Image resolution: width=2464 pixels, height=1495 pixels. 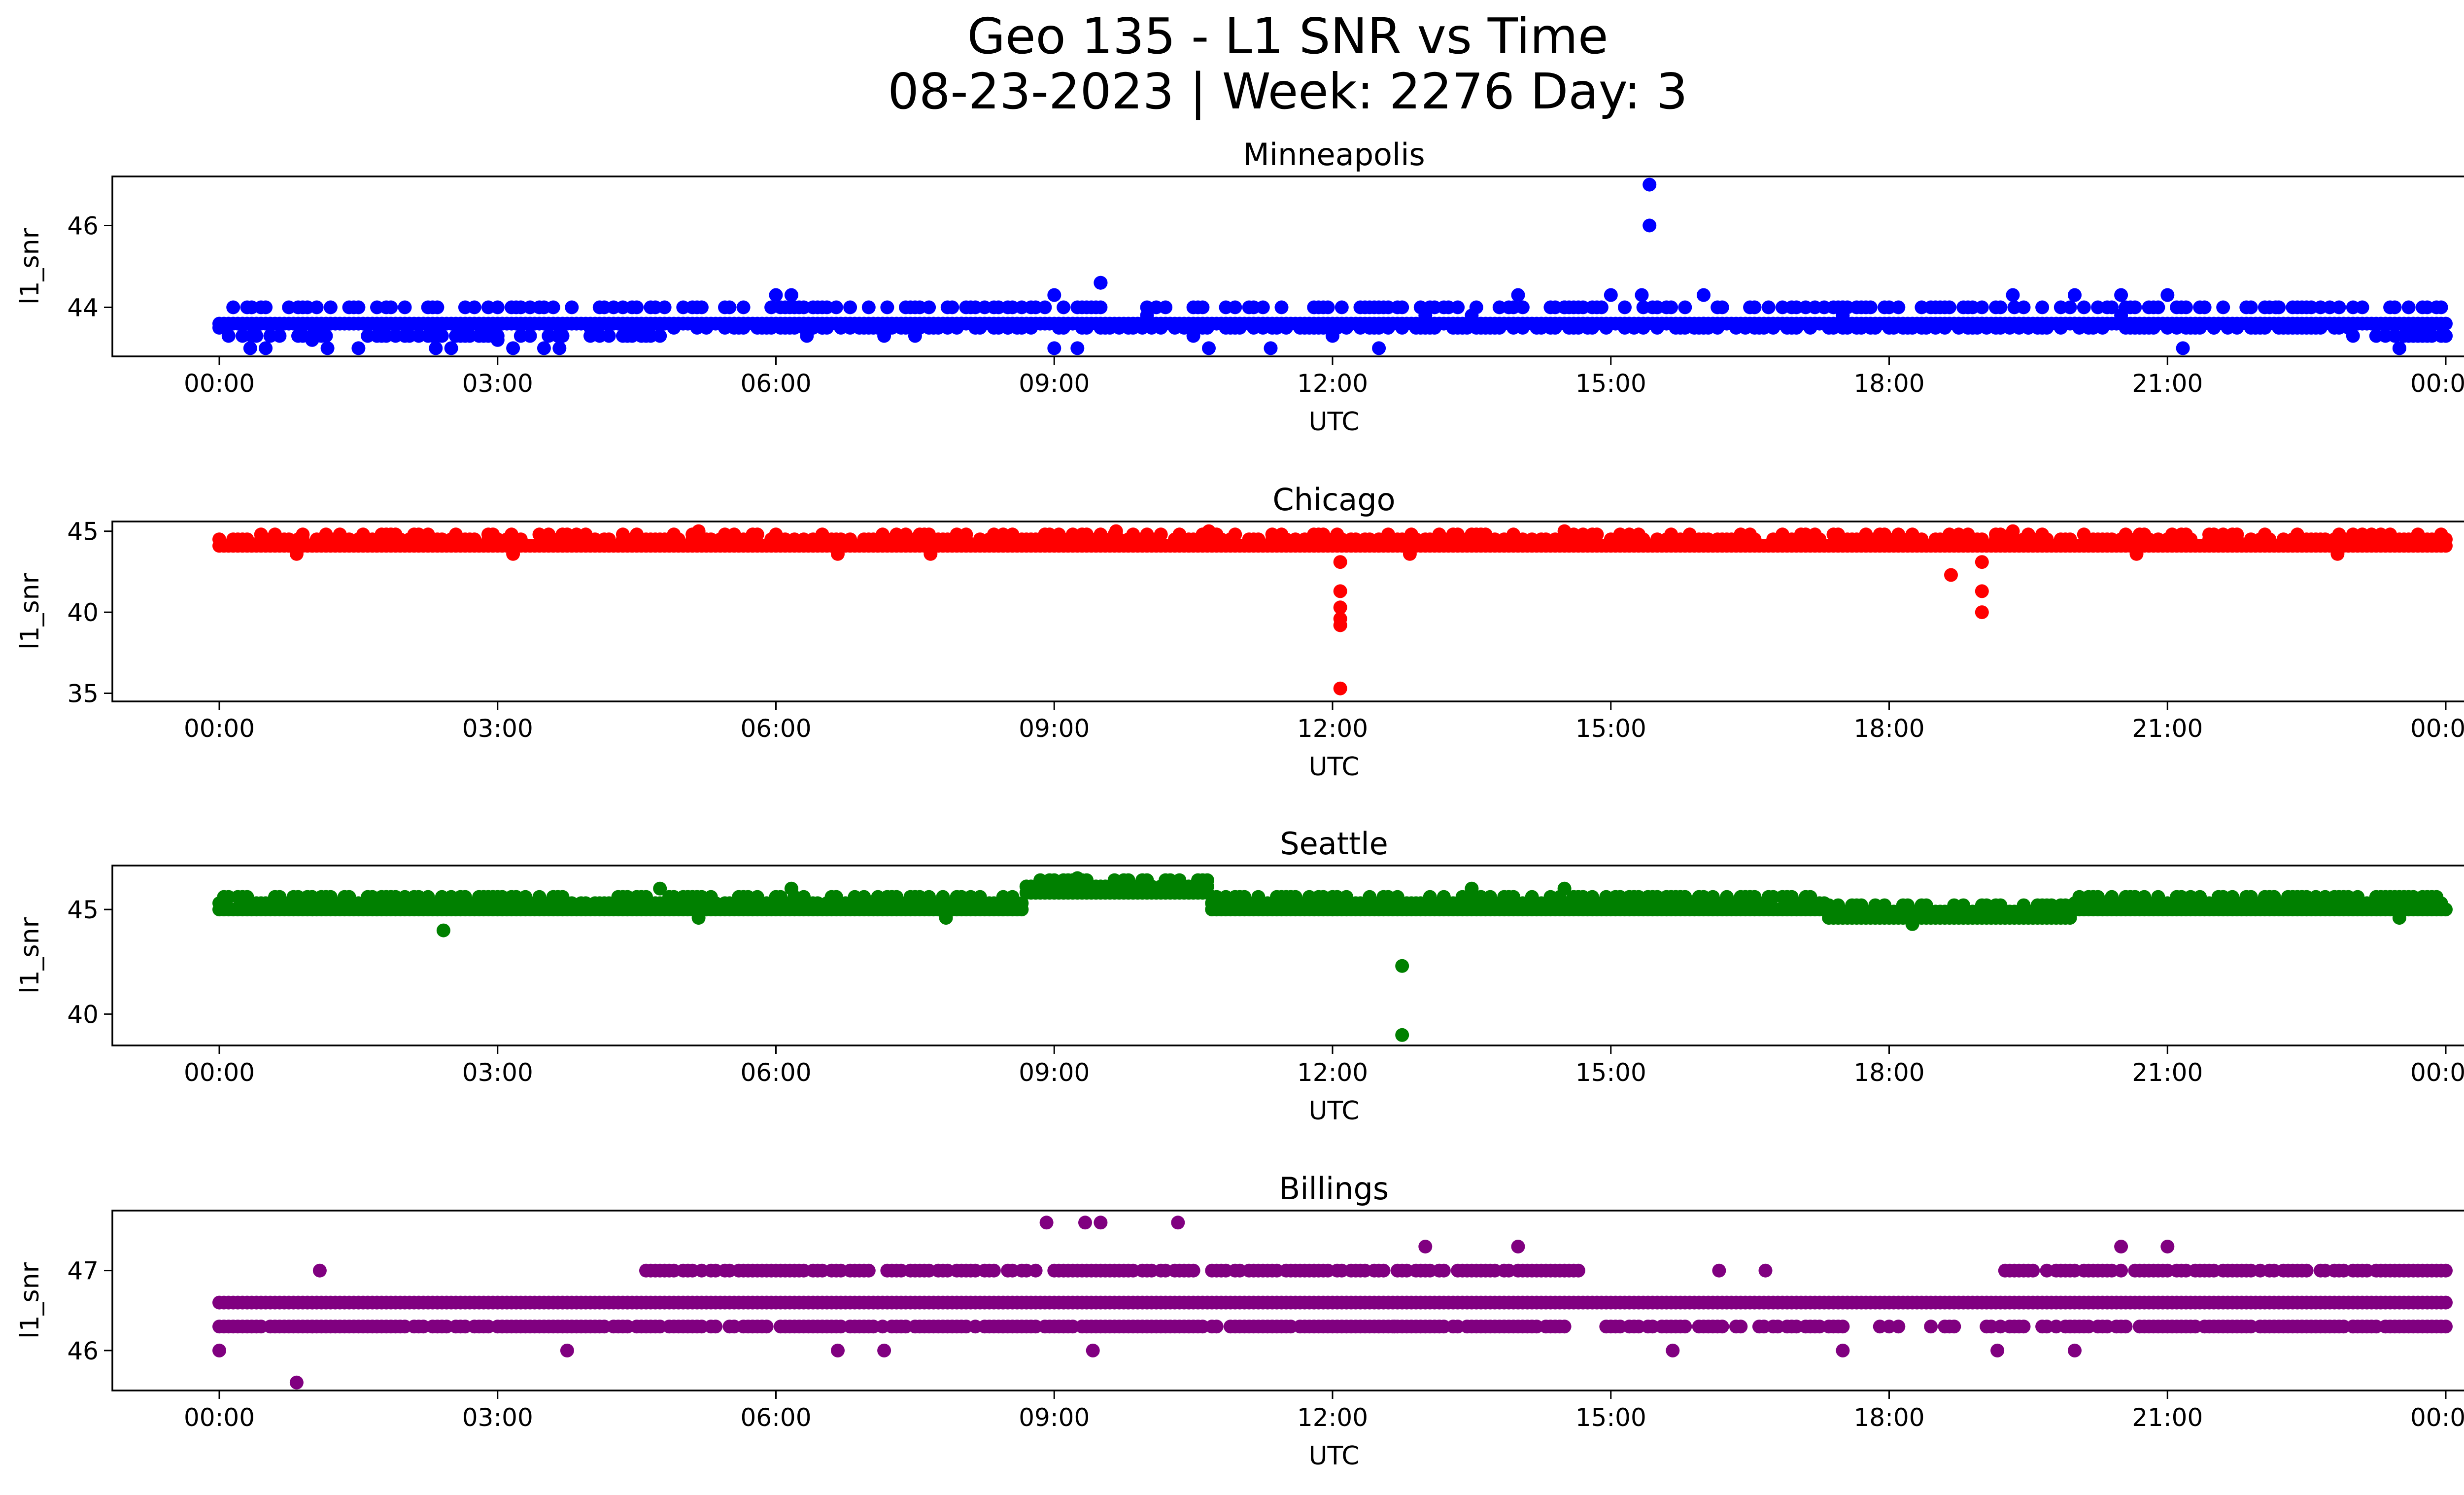 I want to click on x-tick-label: 18:00, so click(x=1888, y=383).